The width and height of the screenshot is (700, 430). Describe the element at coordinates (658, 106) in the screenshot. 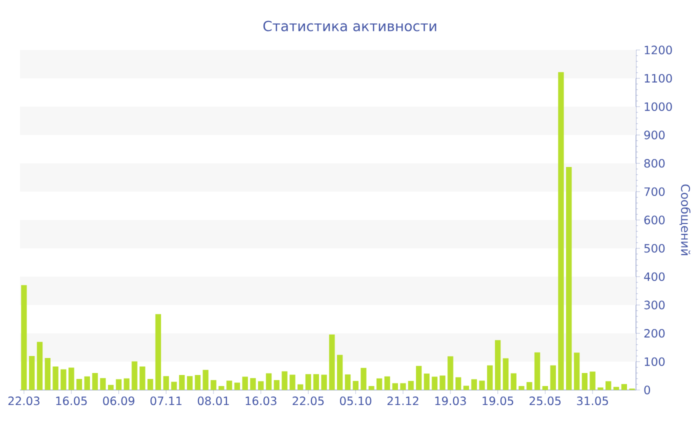

I see `y-tick-label: 1000` at that location.